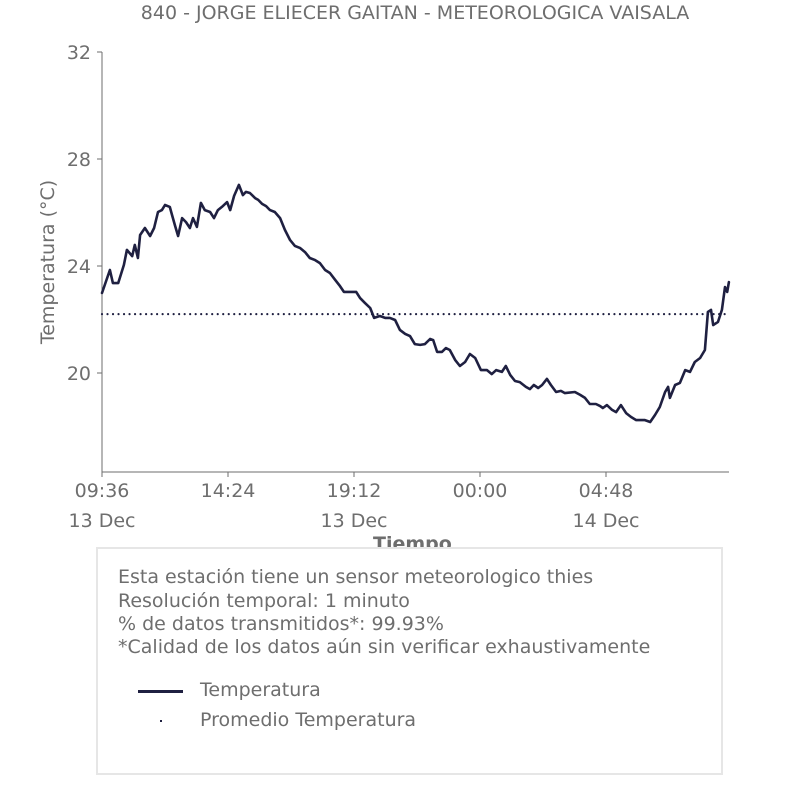 The height and width of the screenshot is (806, 806). What do you see at coordinates (102, 491) in the screenshot?
I see `x-tick-label: 09:36` at bounding box center [102, 491].